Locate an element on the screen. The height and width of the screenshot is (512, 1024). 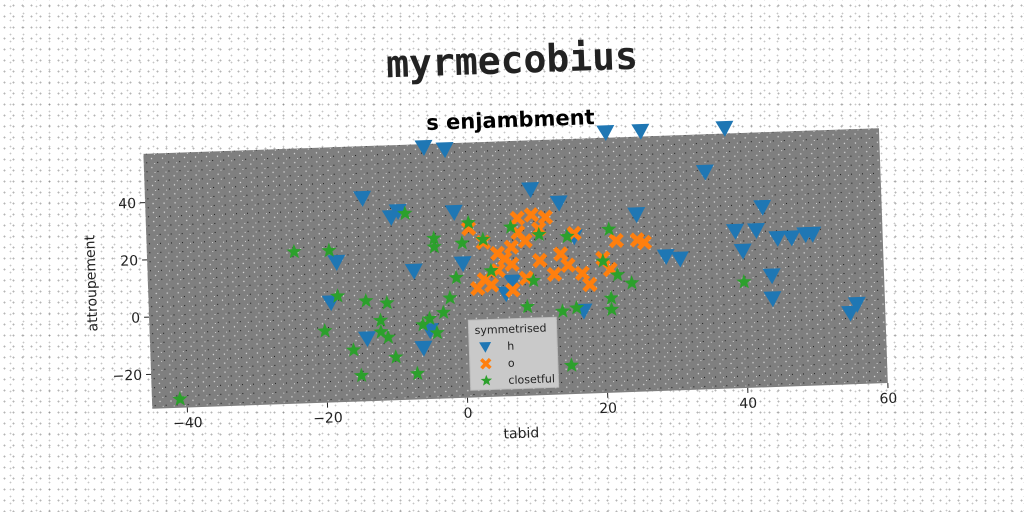
legend-title: symmetrised is located at coordinates (510, 329).